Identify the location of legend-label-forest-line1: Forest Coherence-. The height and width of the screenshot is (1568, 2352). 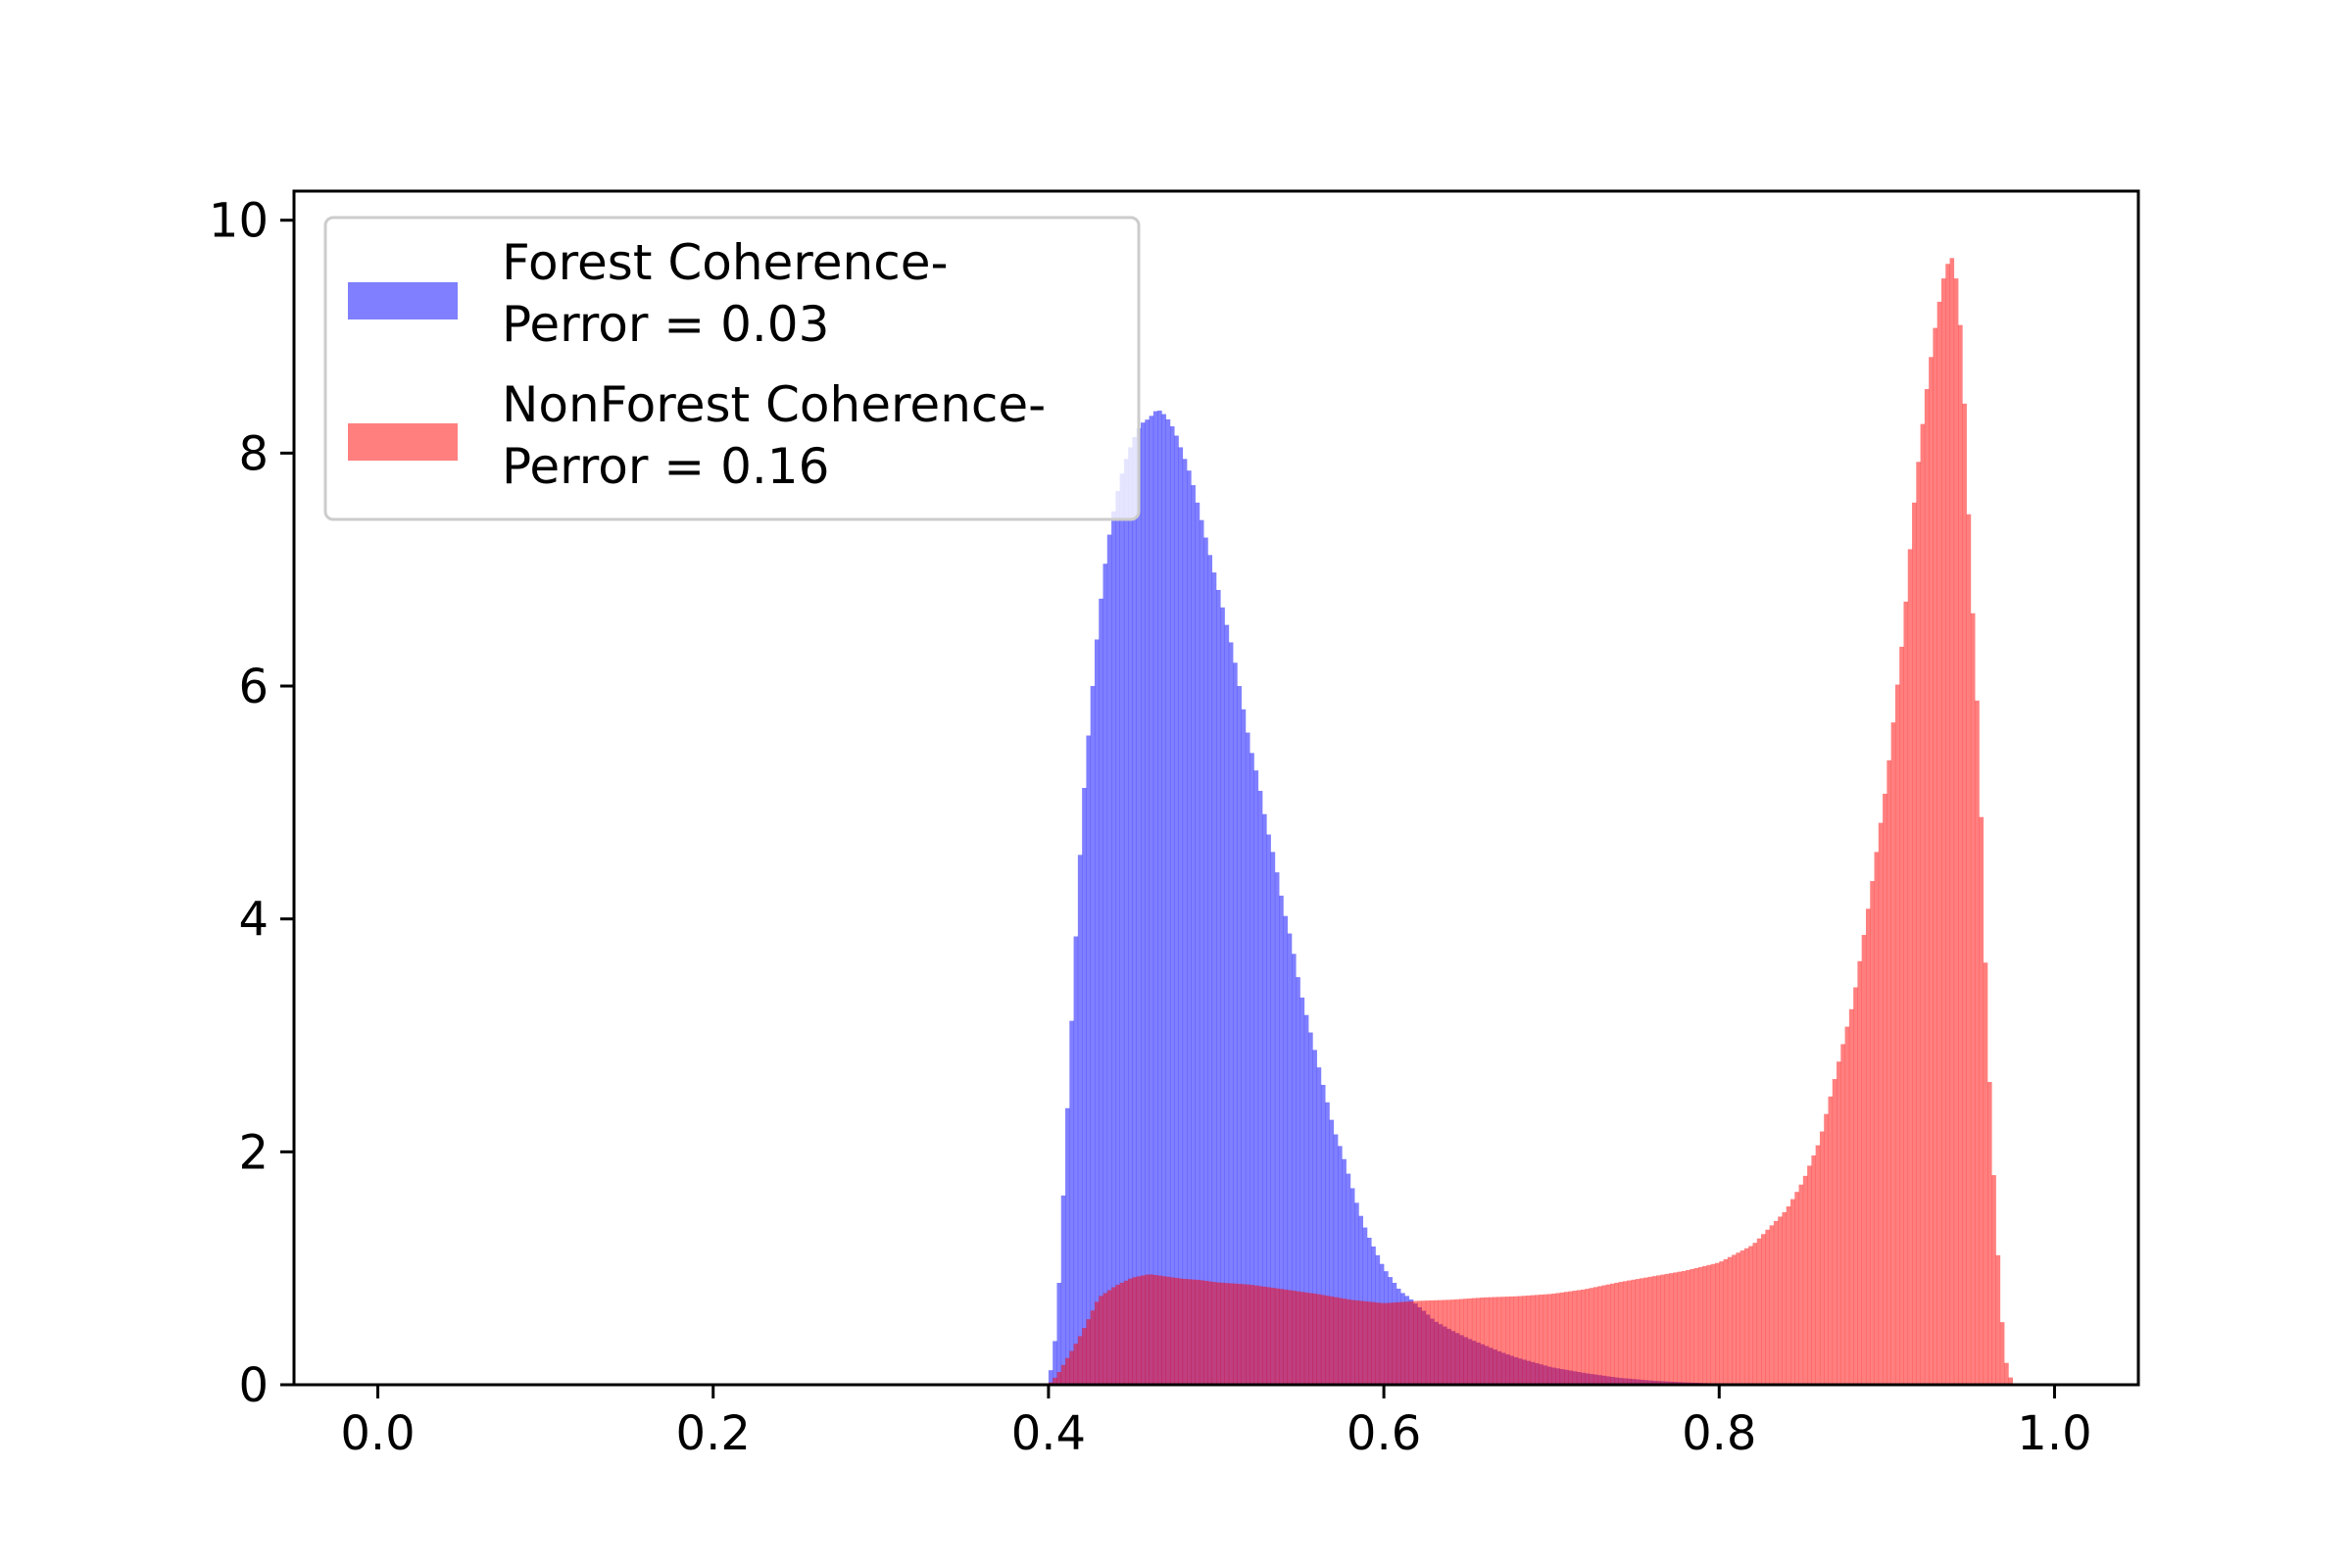
(725, 262).